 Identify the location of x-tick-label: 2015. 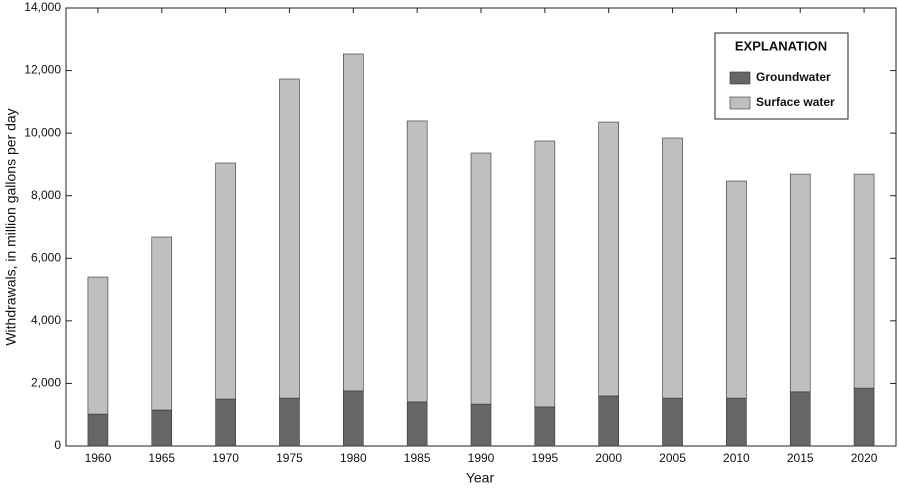
(800, 458).